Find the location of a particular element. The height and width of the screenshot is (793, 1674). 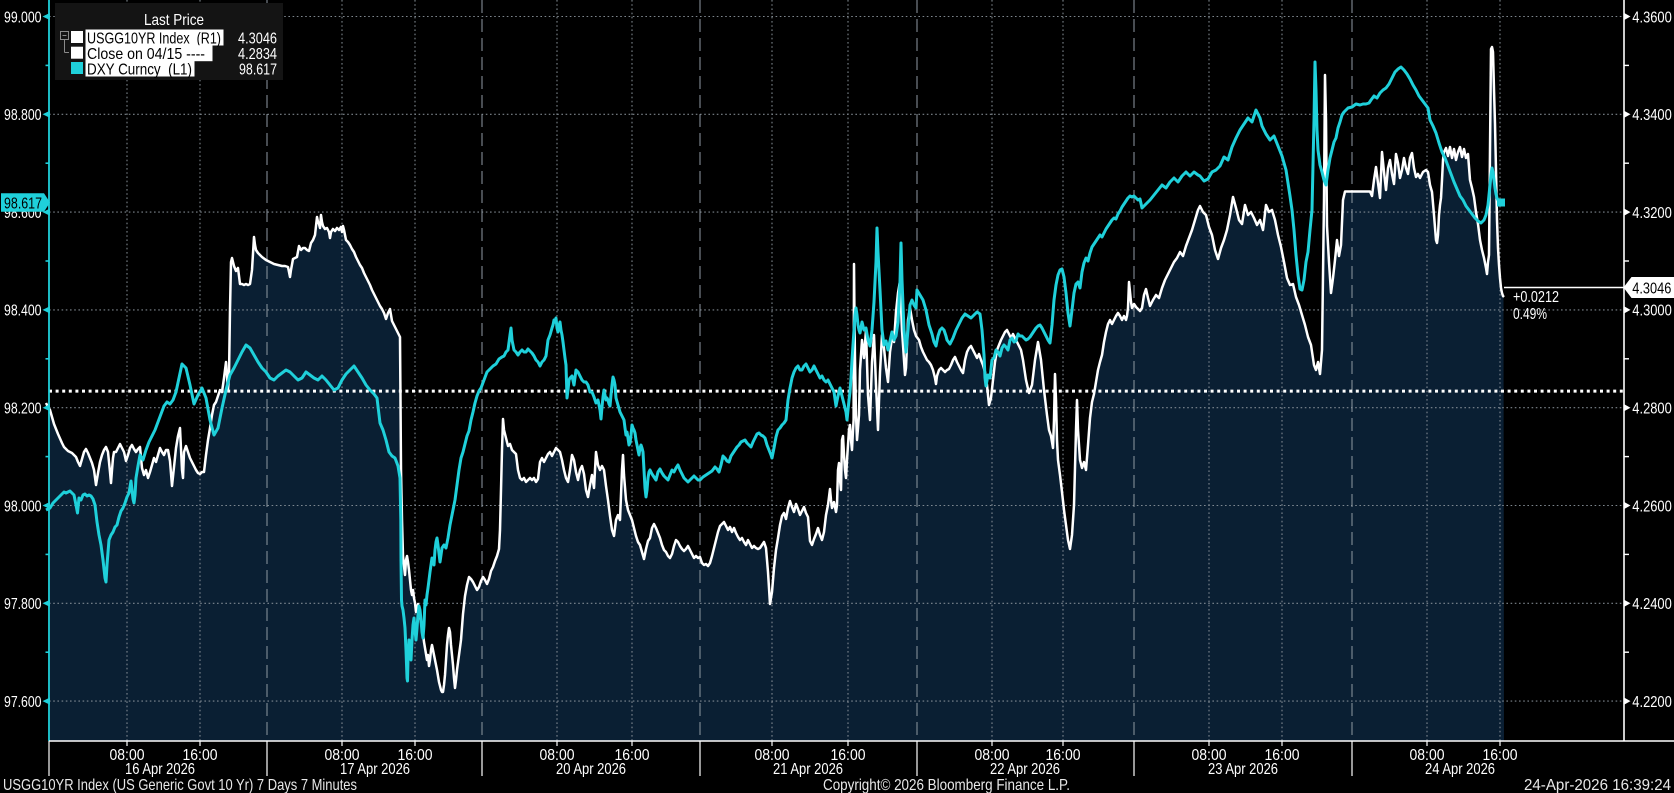

svg-text: 98.200 is located at coordinates (23, 409).